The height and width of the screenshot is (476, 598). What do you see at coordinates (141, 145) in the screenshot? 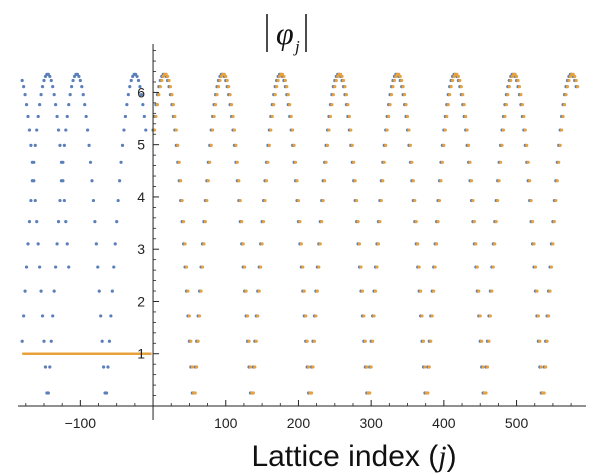
I see `y-tick-label: 5` at bounding box center [141, 145].